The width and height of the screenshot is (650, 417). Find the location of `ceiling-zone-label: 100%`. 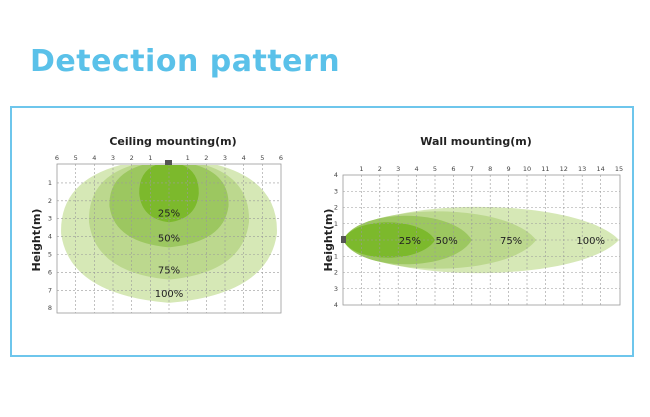

ceiling-zone-label: 100% is located at coordinates (169, 294).